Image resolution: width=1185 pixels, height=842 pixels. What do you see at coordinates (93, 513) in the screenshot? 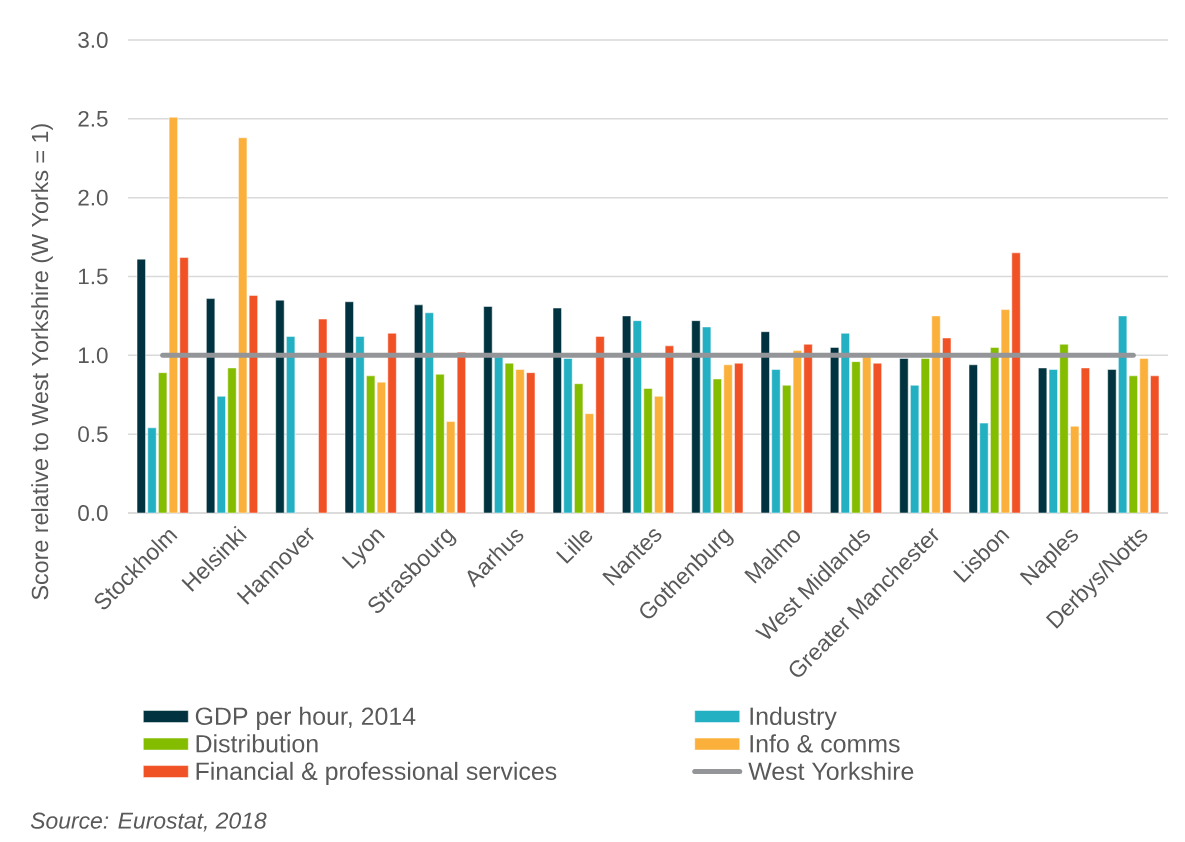
I see `y-tick-label: 0.0` at bounding box center [93, 513].